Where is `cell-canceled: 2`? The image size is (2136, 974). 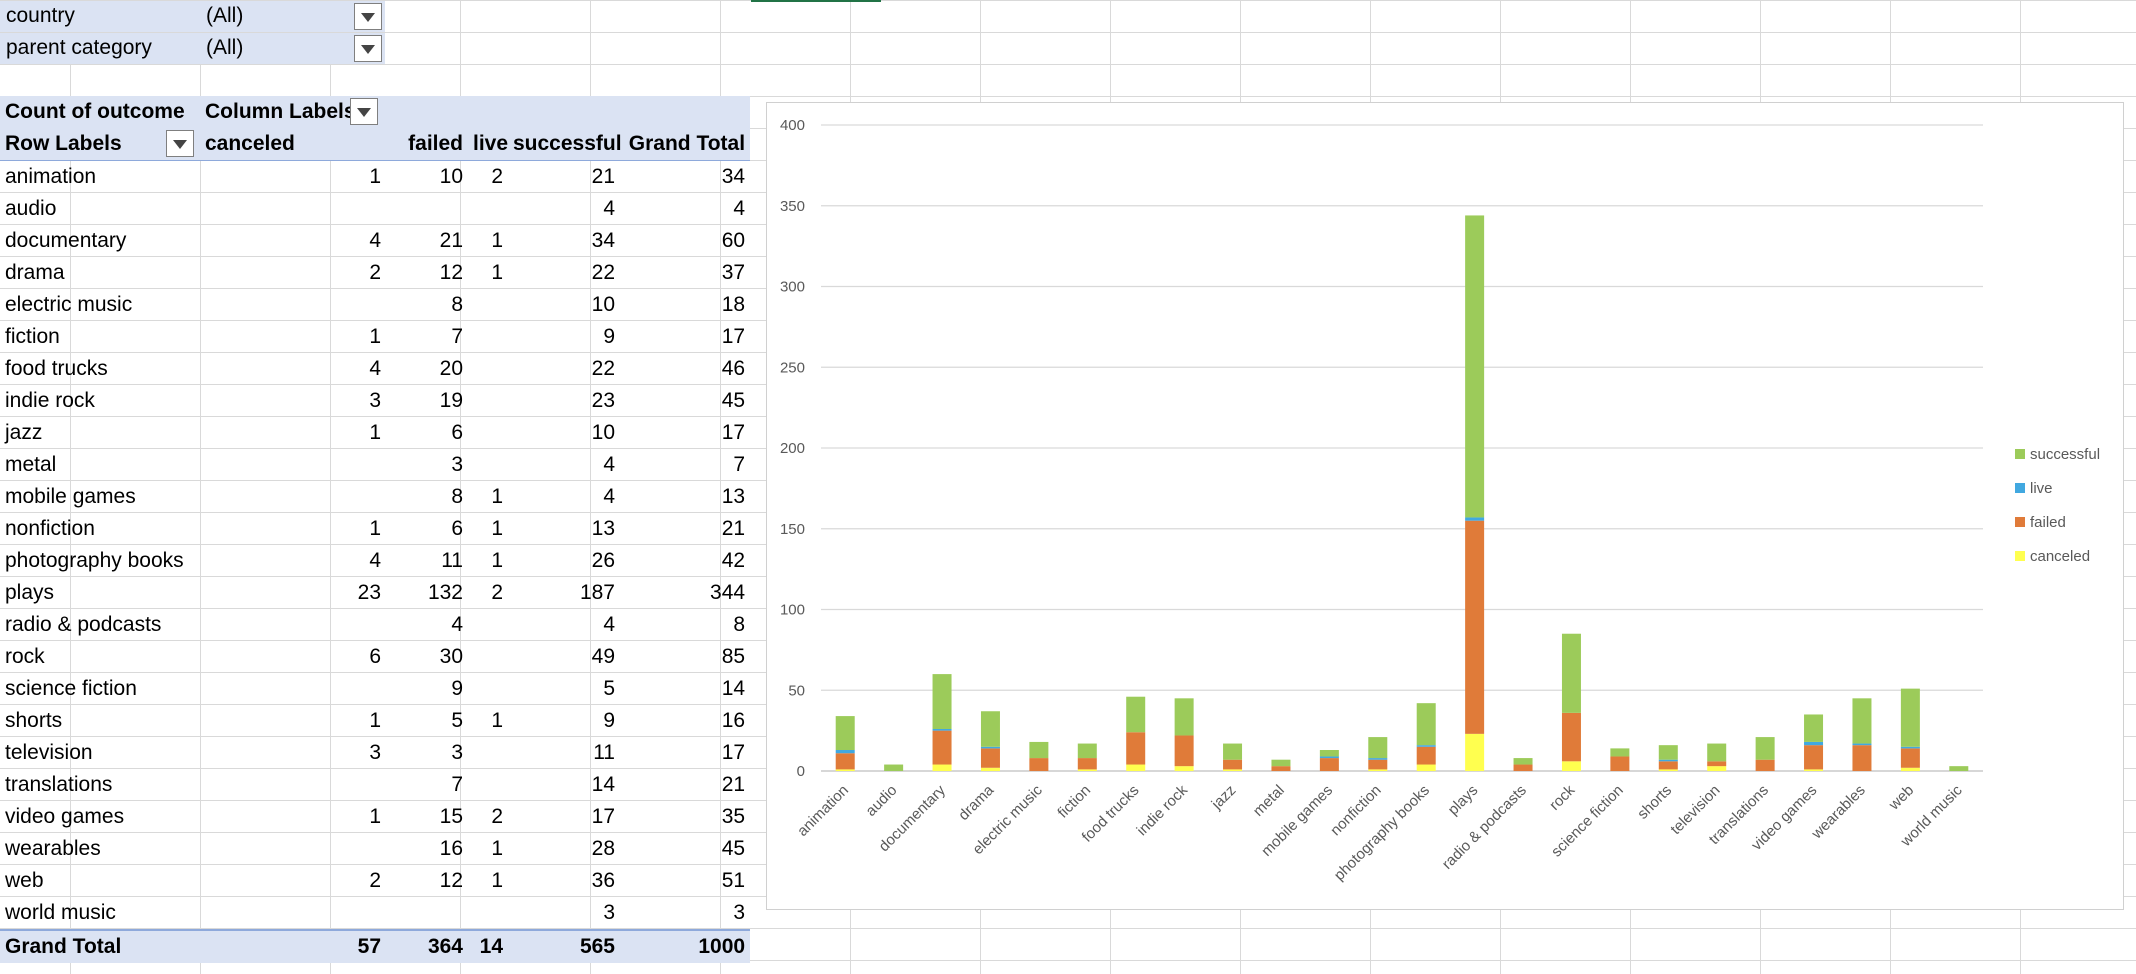 cell-canceled: 2 is located at coordinates (375, 272).